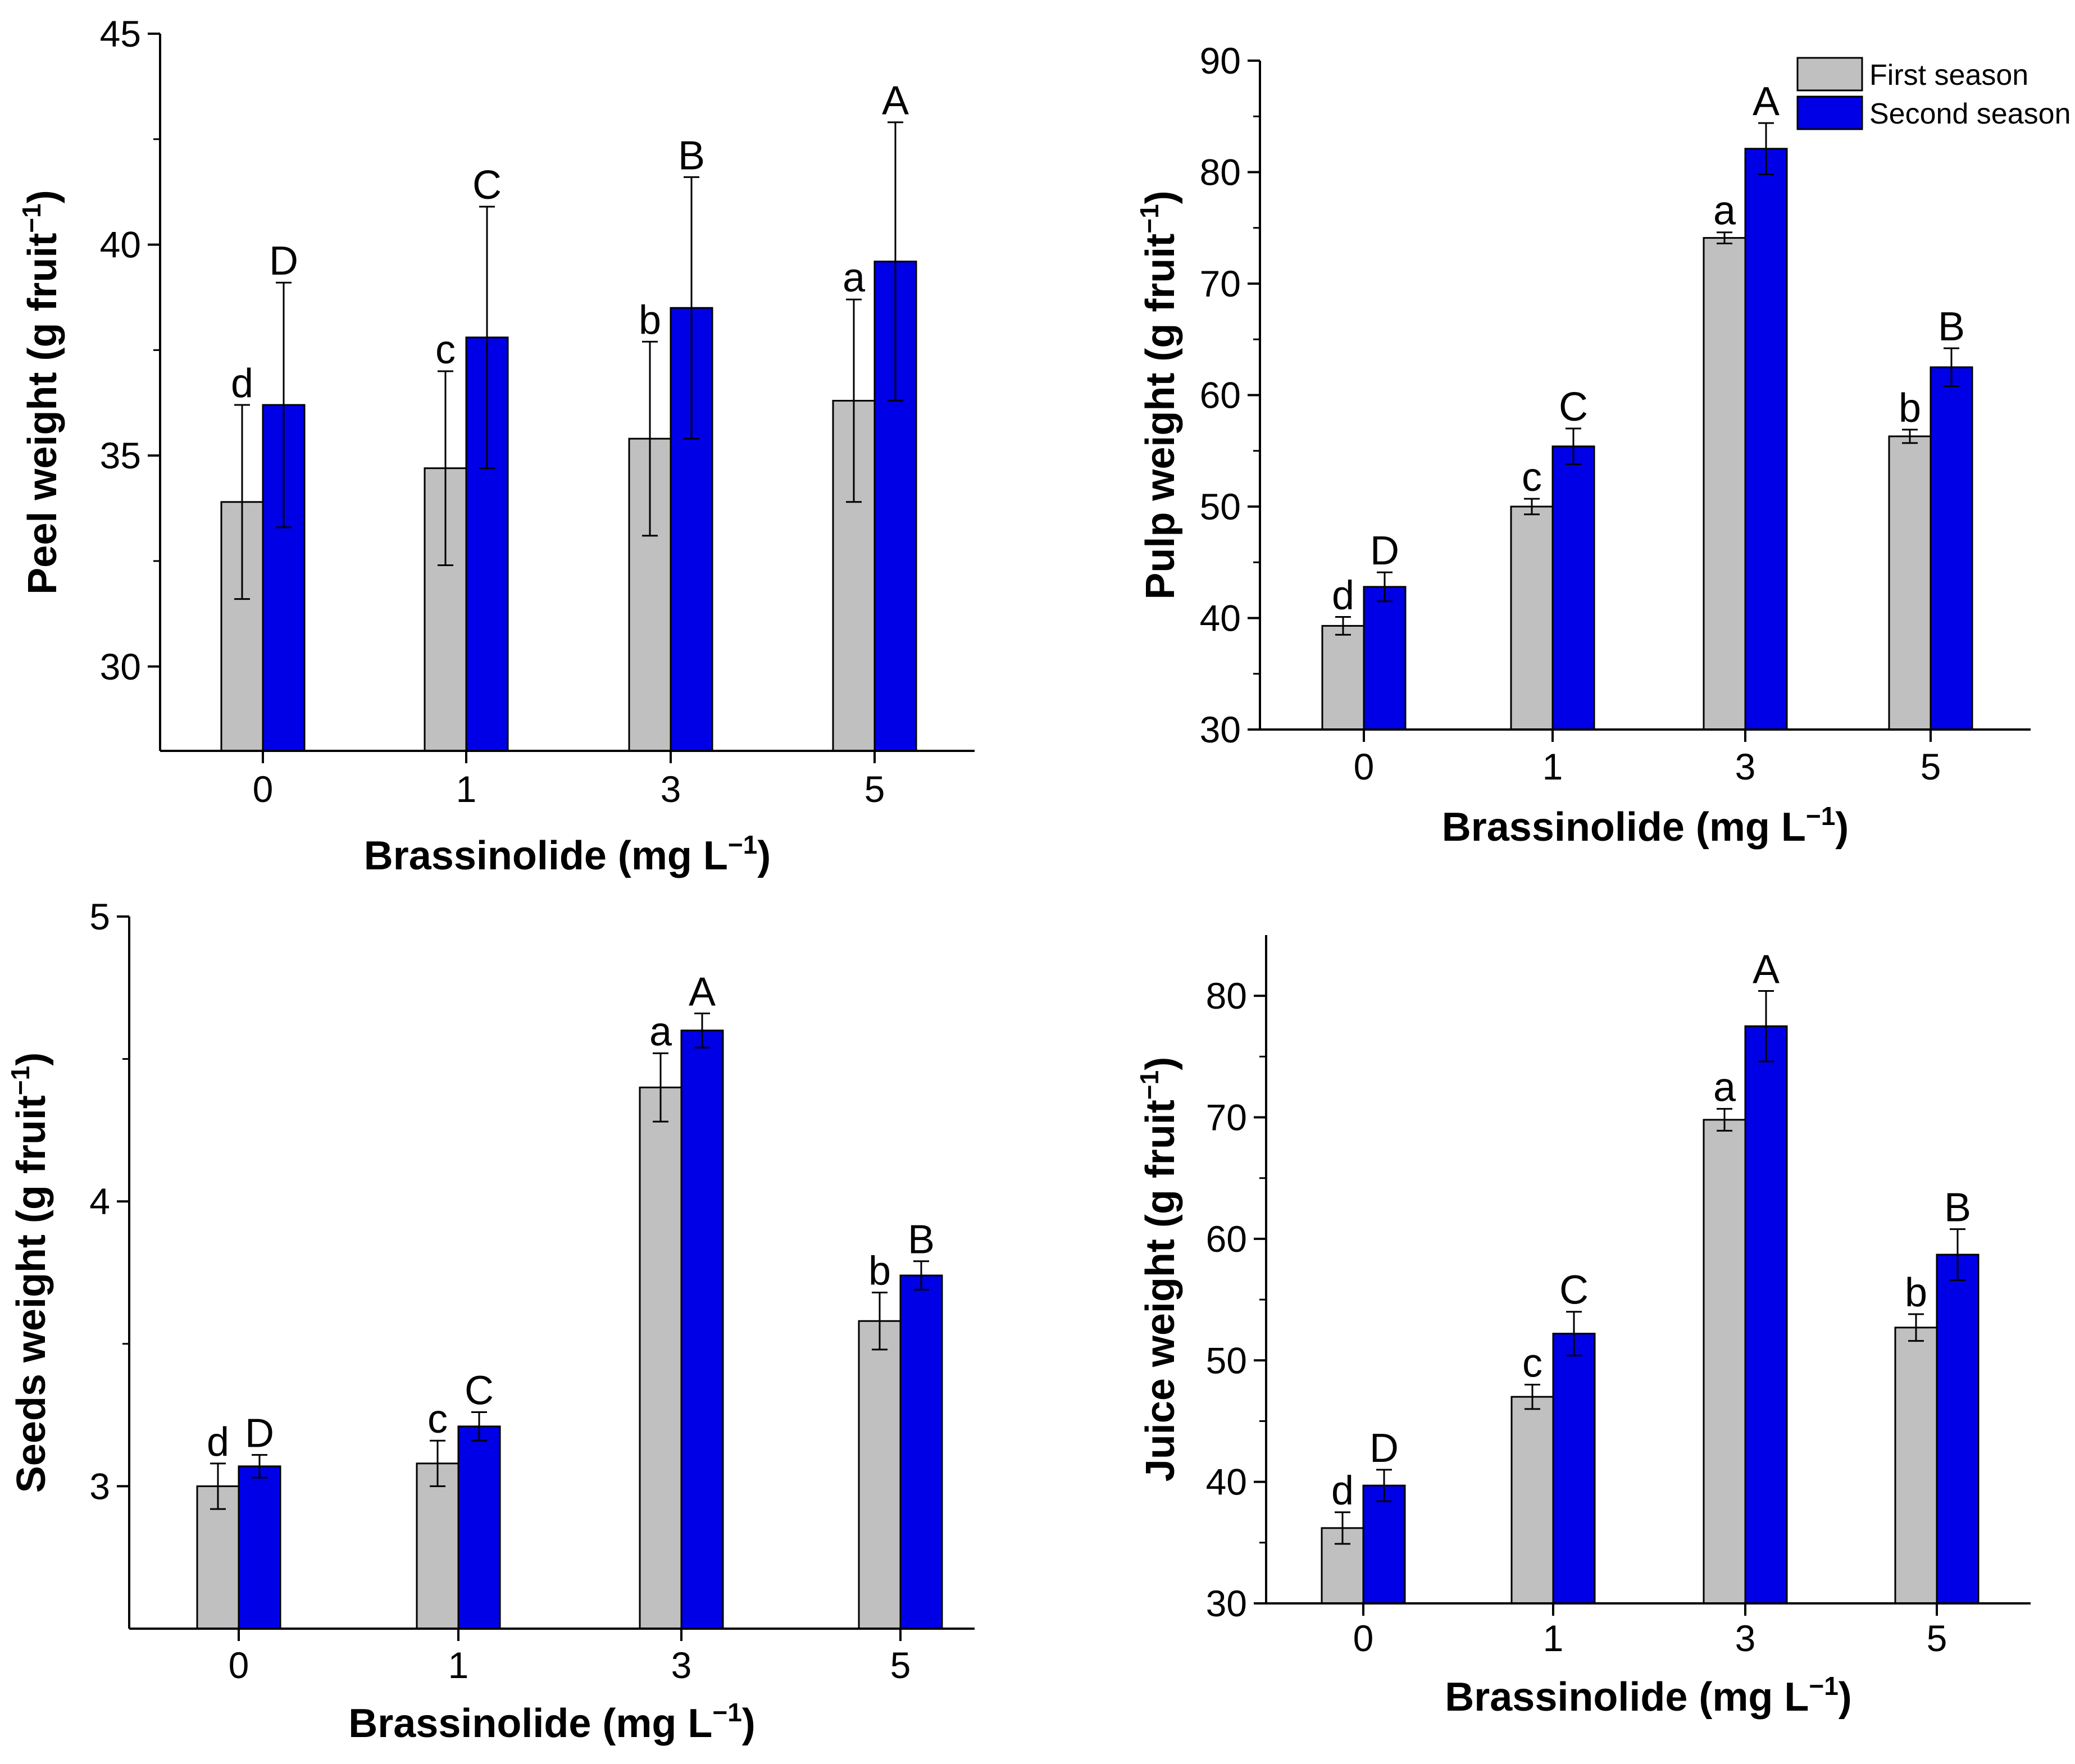 The image size is (2075, 1764). I want to click on legend-swatch-first, so click(1830, 74).